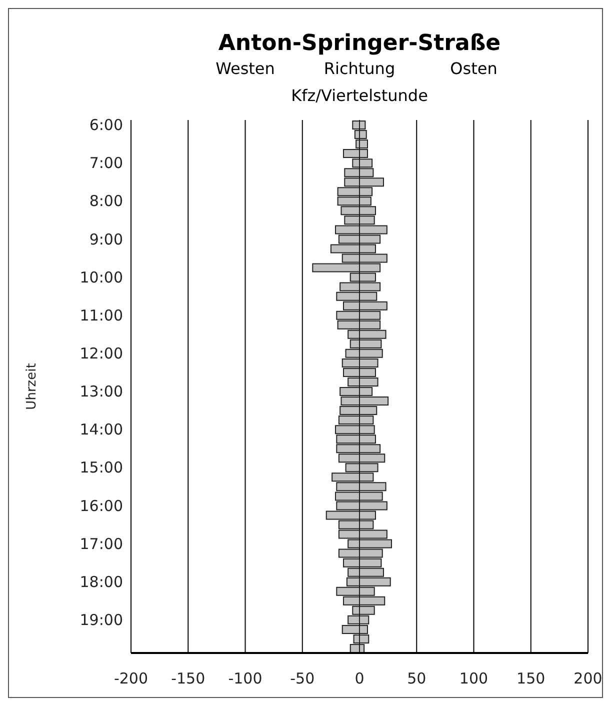 The height and width of the screenshot is (704, 611). What do you see at coordinates (416, 679) in the screenshot?
I see `x-tick-label: 50` at bounding box center [416, 679].